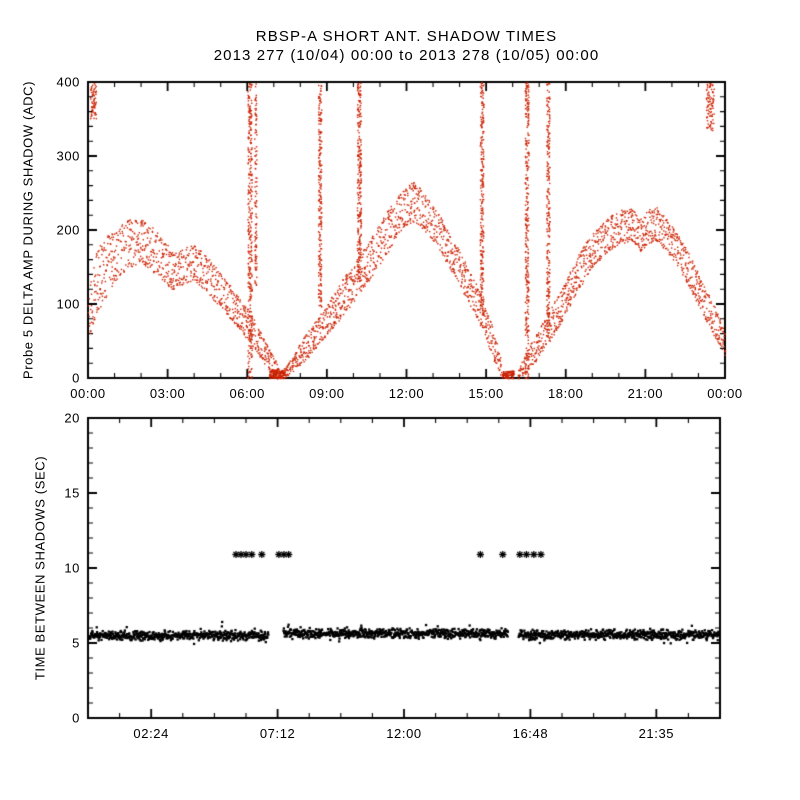  I want to click on bottom-y-tick-label: 0, so click(76, 718).